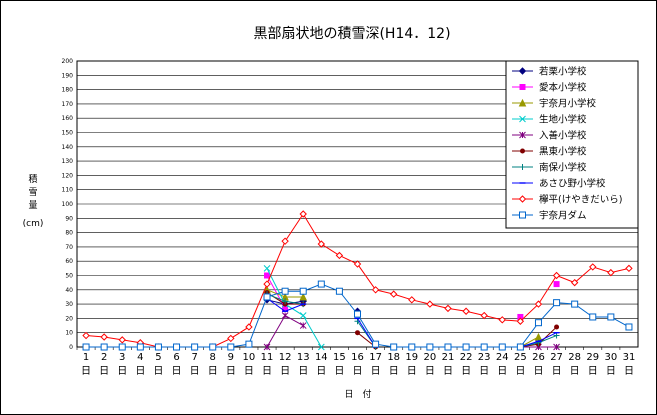 This screenshot has width=657, height=415. What do you see at coordinates (538, 357) in the screenshot?
I see `x-tick-label: 26` at bounding box center [538, 357].